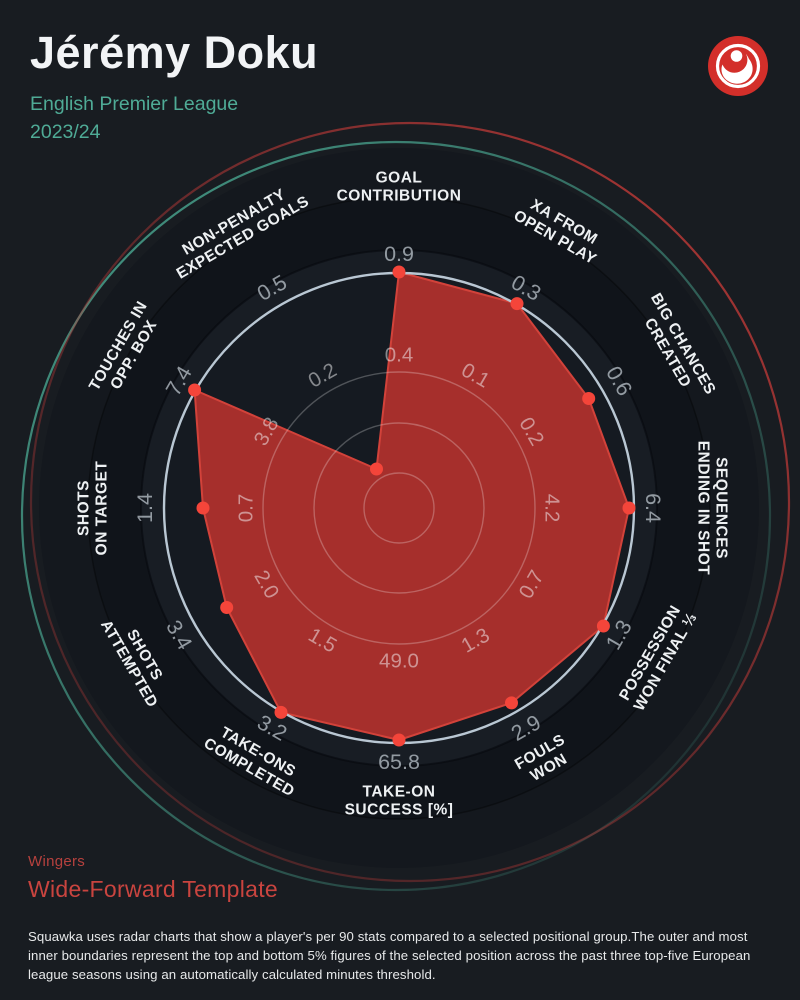 The height and width of the screenshot is (1000, 800). Describe the element at coordinates (720, 508) in the screenshot. I see `axis-name-line: SEQUENCES` at that location.